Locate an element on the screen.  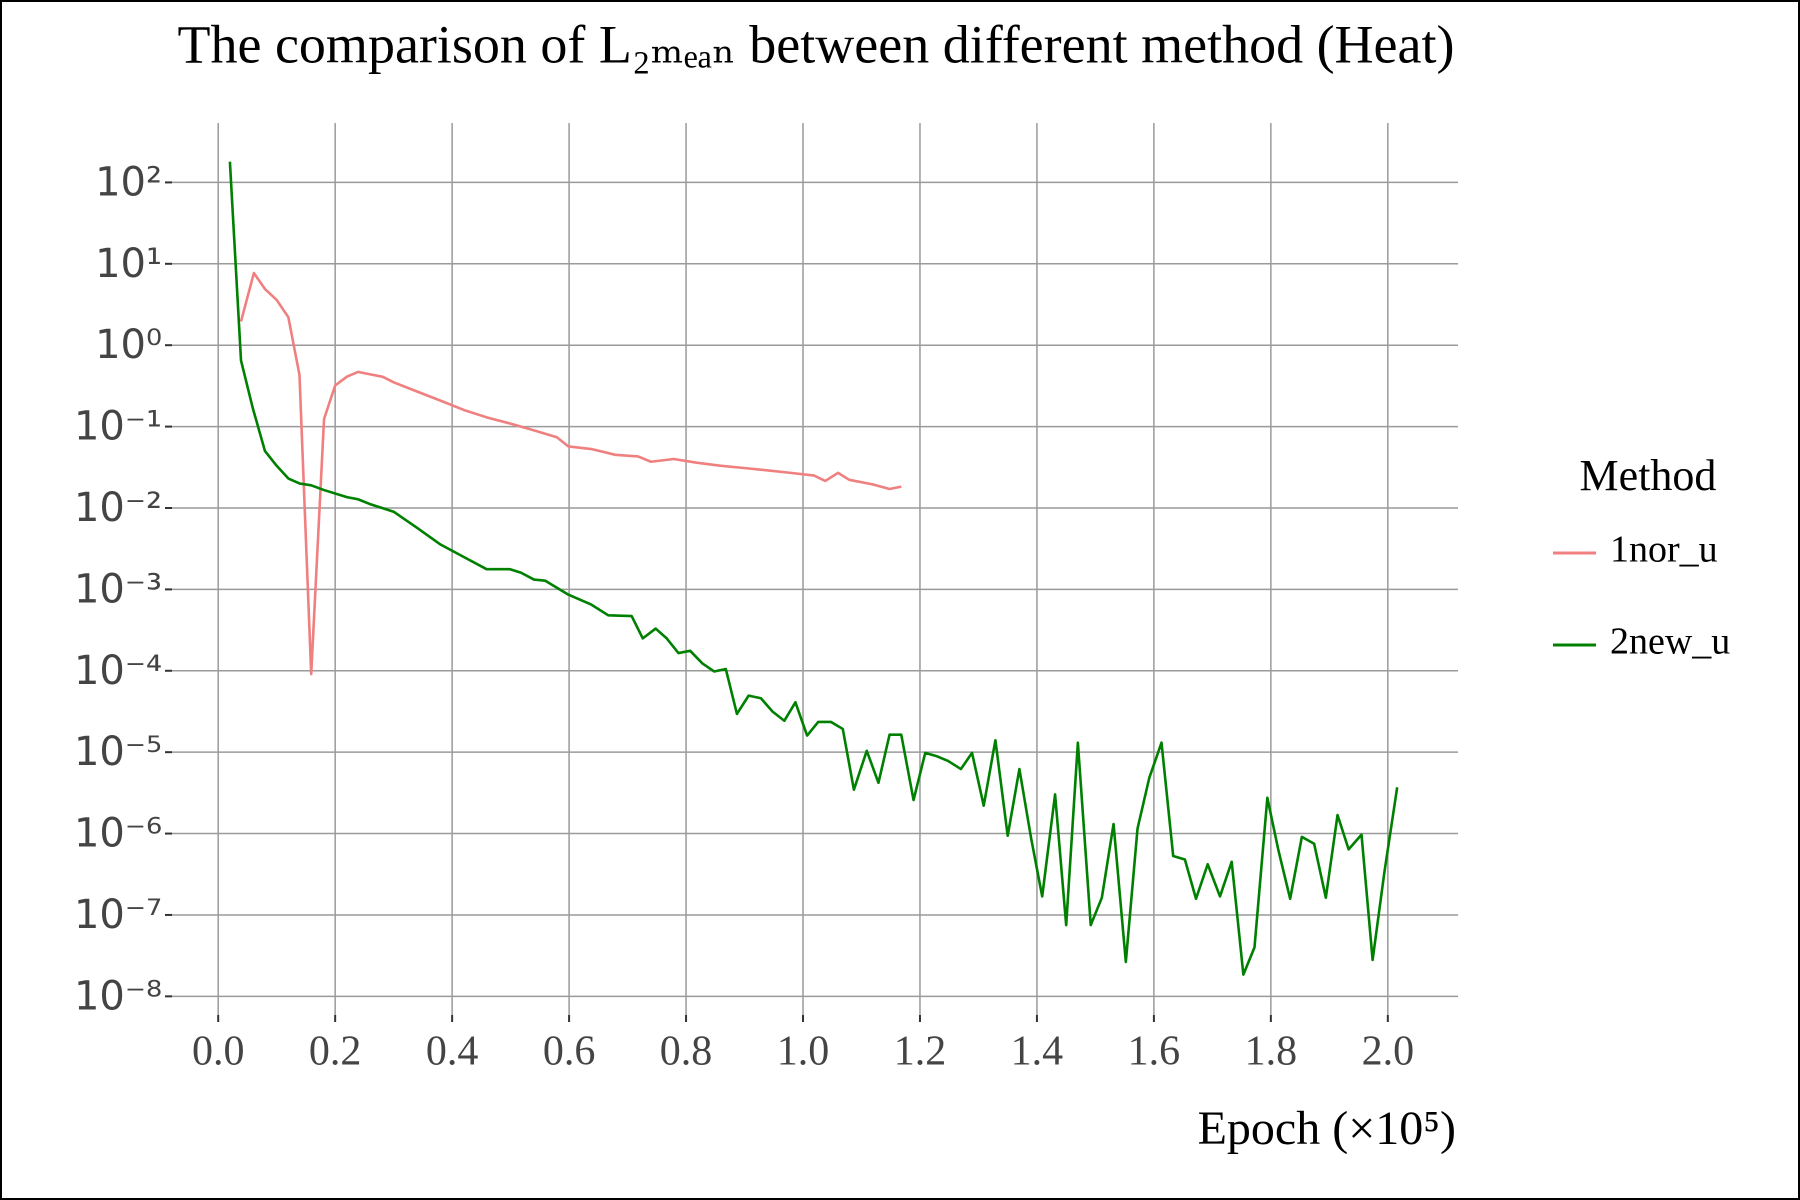
x-tick-label: 1.2 is located at coordinates (920, 1052).